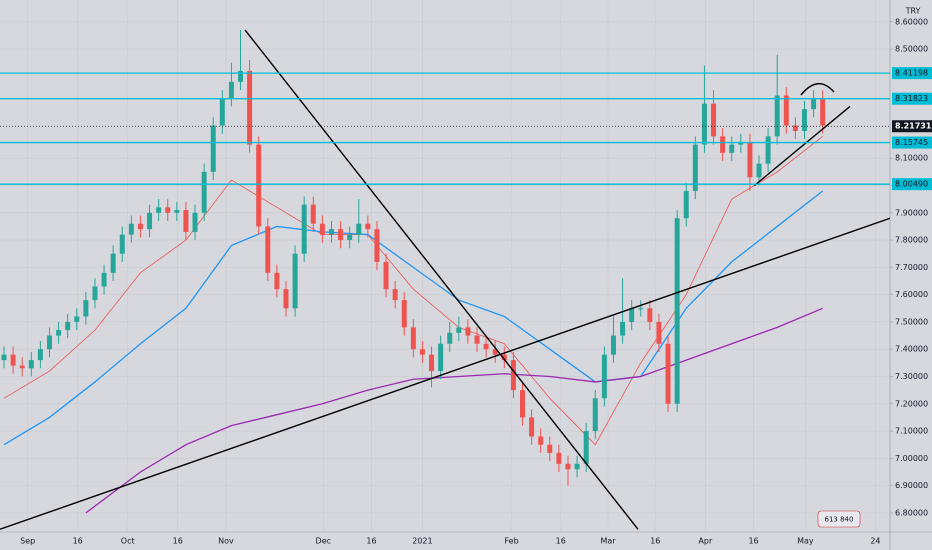  I want to click on y-tick-label: 8.10000, so click(911, 158).